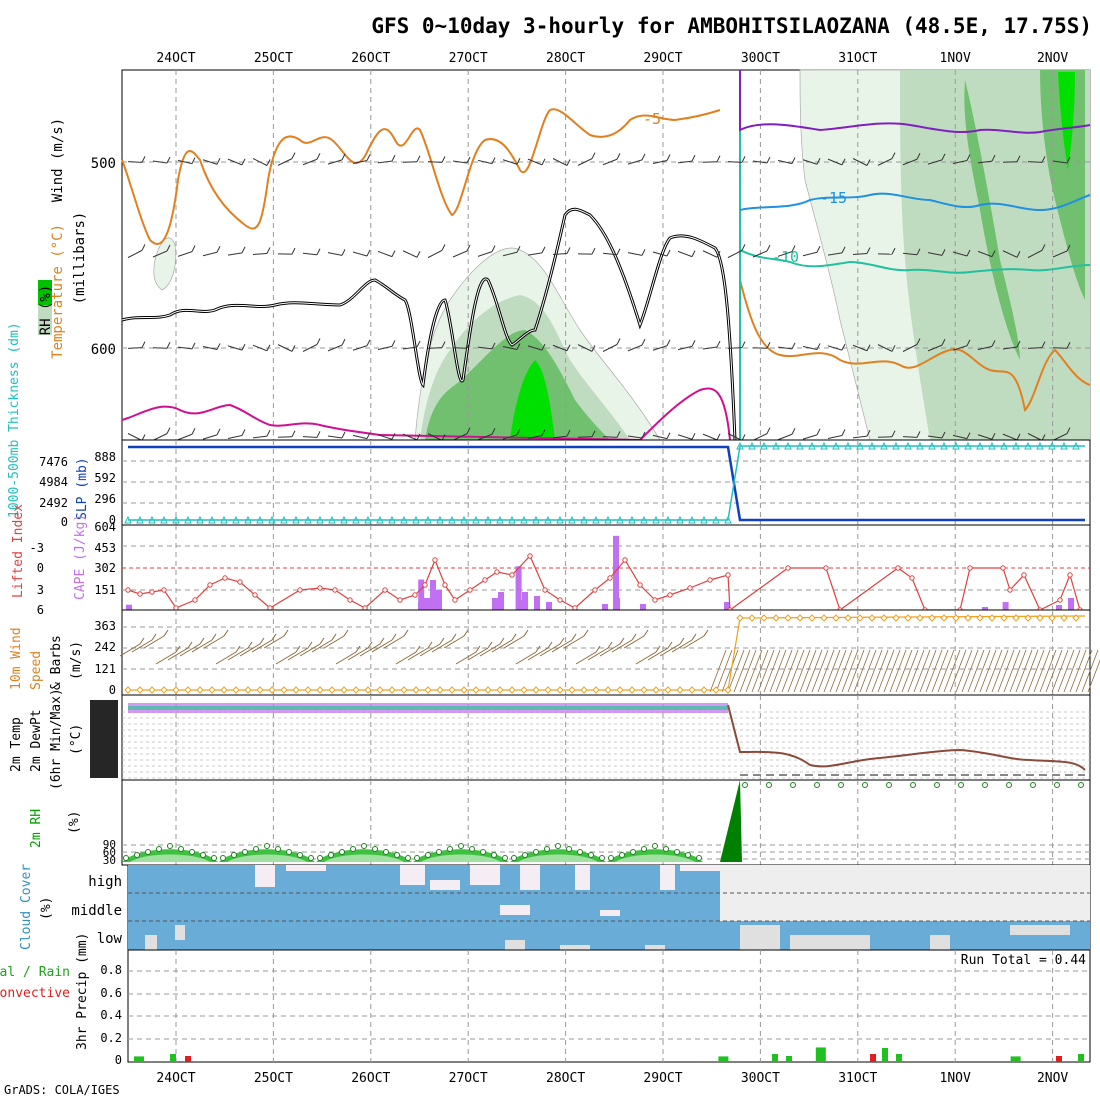  Describe the element at coordinates (105, 478) in the screenshot. I see `slp-tick-592: 592` at that location.